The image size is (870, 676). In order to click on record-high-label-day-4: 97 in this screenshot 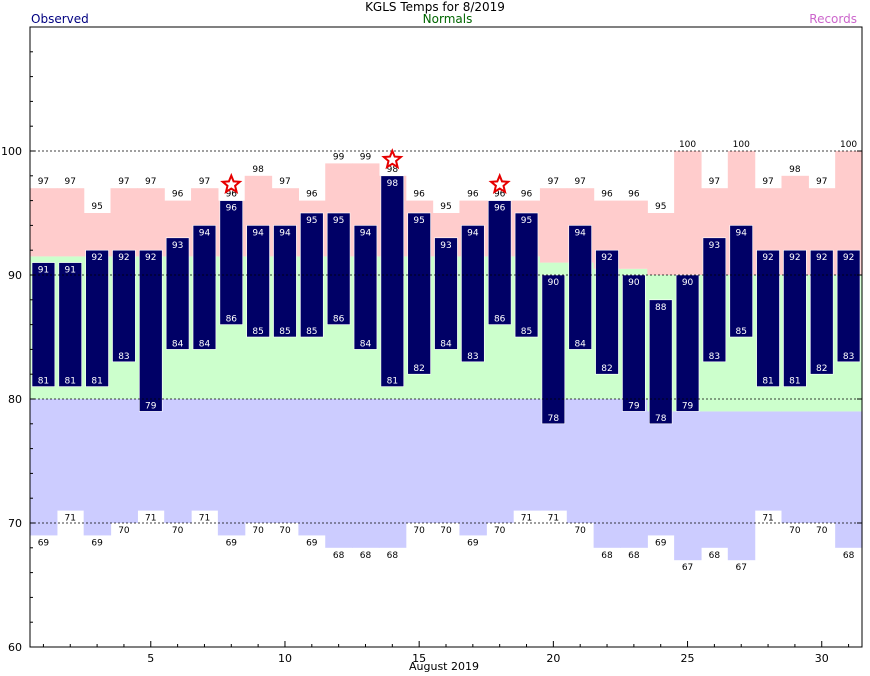, I will do `click(123, 182)`.